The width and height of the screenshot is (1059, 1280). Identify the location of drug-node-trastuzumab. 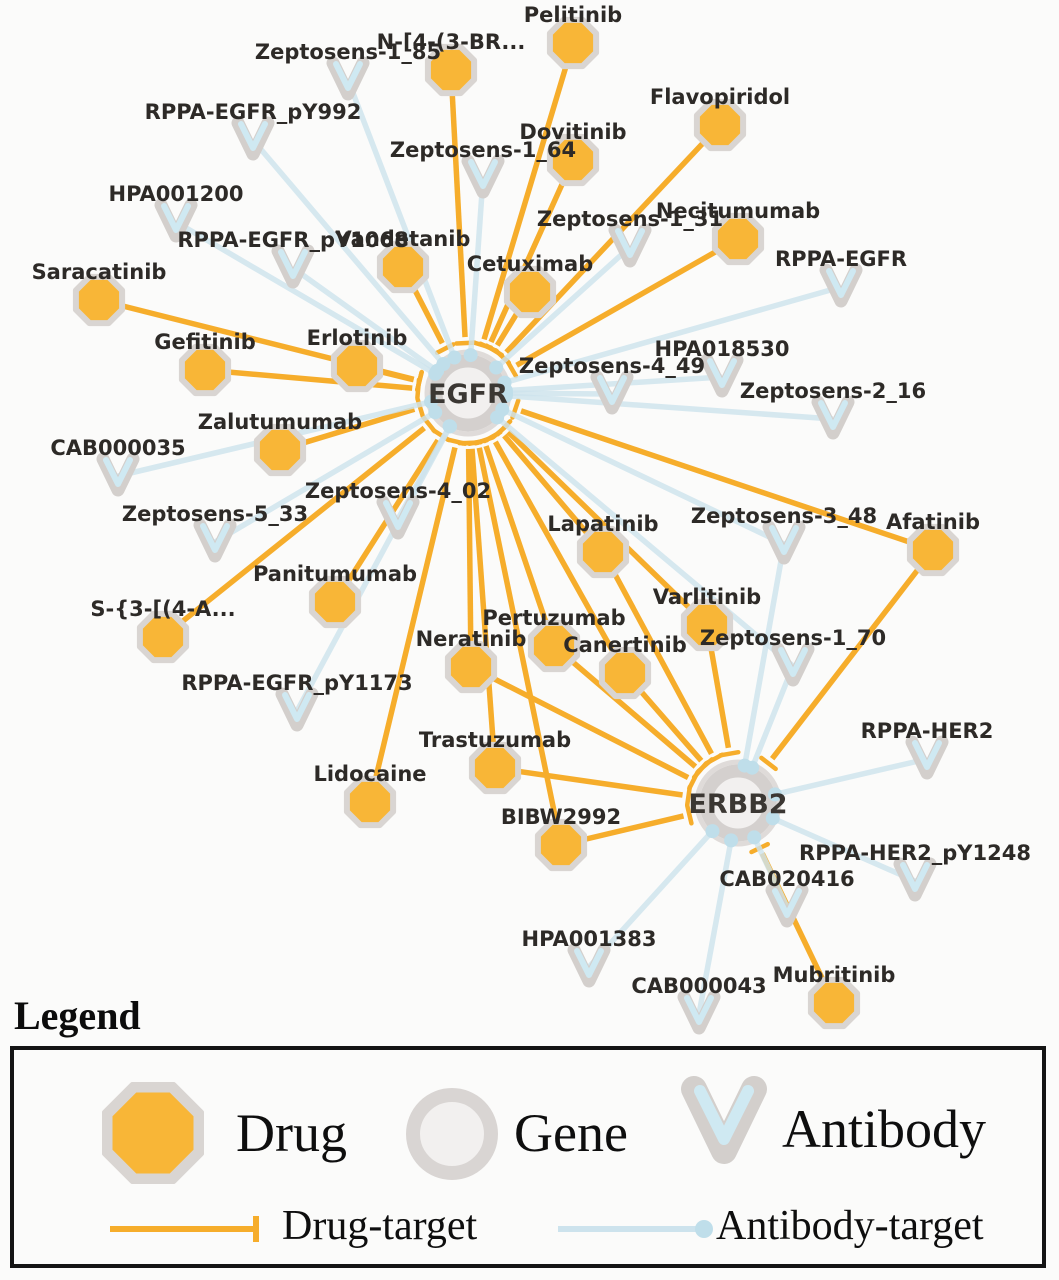
(495, 768).